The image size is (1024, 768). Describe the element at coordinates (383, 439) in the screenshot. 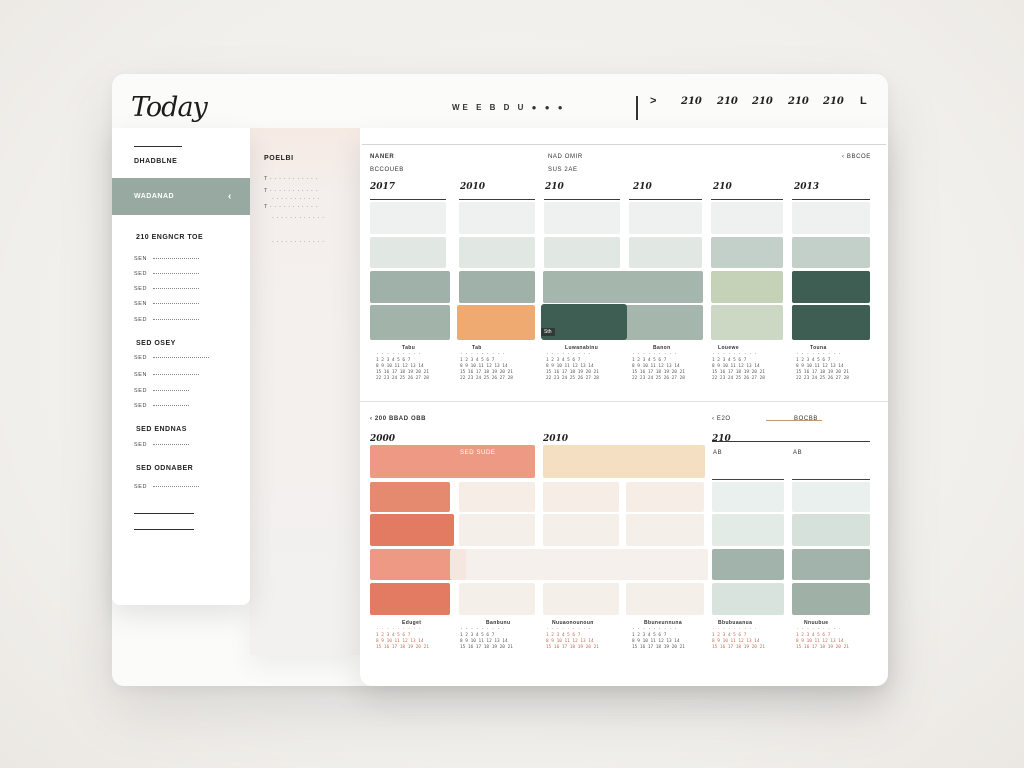

I see `column-heading: 2000` at that location.